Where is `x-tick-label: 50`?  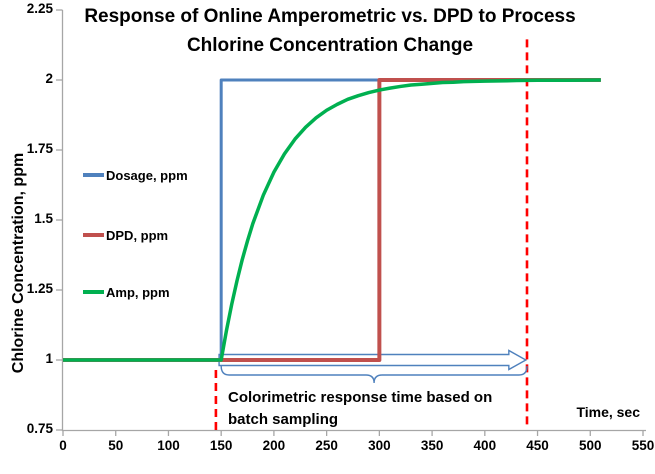
x-tick-label: 50 is located at coordinates (116, 445).